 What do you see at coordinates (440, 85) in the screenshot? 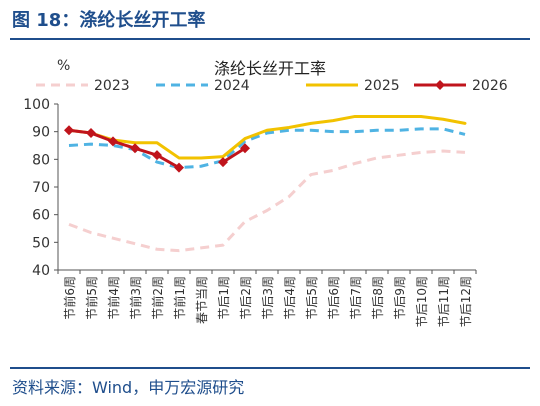
I see `legend-marker-2026` at bounding box center [440, 85].